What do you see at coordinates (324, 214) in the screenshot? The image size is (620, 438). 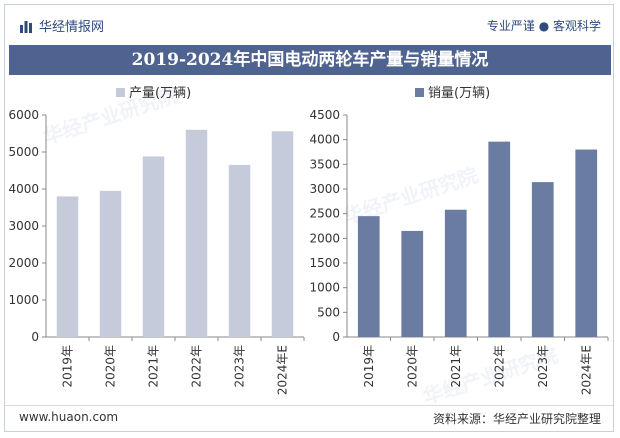 I see `y-tick-label: 2500` at bounding box center [324, 214].